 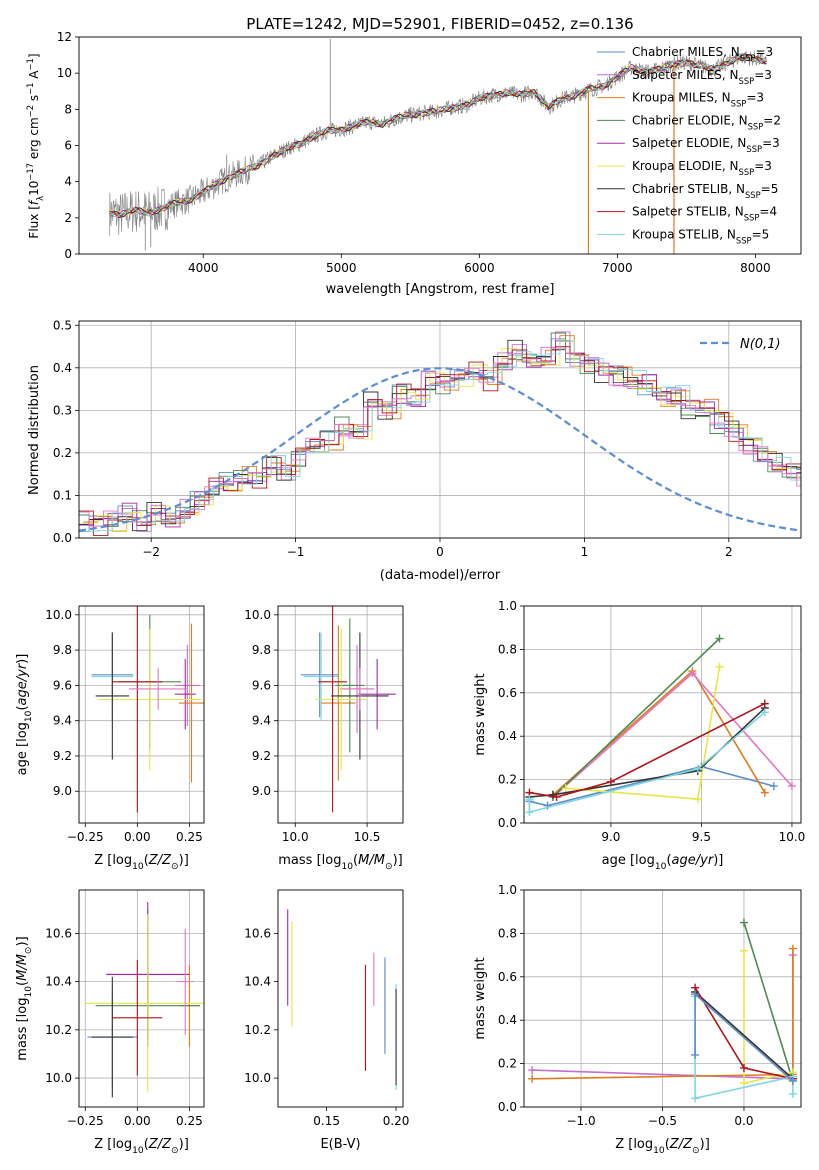 What do you see at coordinates (480, 714) in the screenshot?
I see `y-axis-label: mass weight` at bounding box center [480, 714].